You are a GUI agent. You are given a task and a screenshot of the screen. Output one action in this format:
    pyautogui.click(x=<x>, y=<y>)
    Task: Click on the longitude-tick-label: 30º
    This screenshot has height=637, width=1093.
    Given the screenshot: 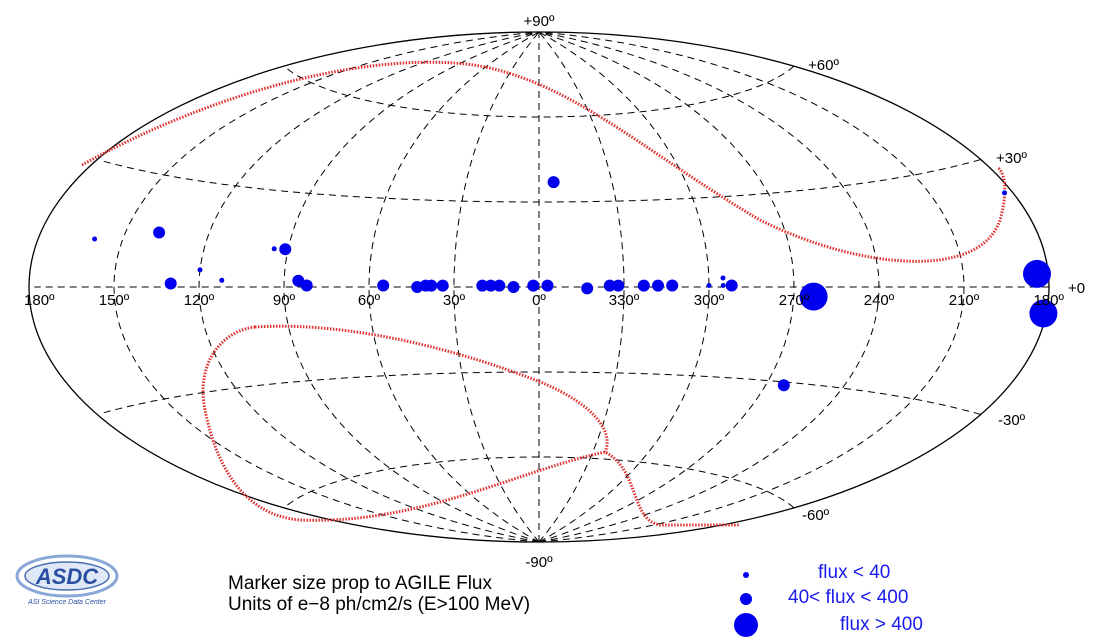 What is the action you would take?
    pyautogui.click(x=454, y=300)
    